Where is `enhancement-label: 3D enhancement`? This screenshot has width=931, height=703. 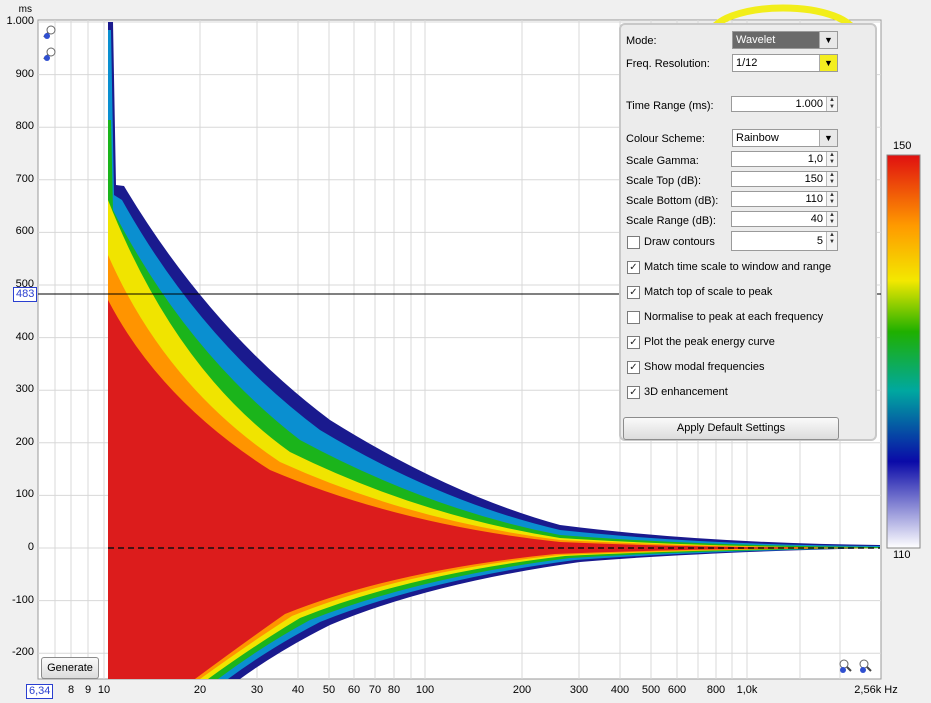 enhancement-label: 3D enhancement is located at coordinates (686, 392).